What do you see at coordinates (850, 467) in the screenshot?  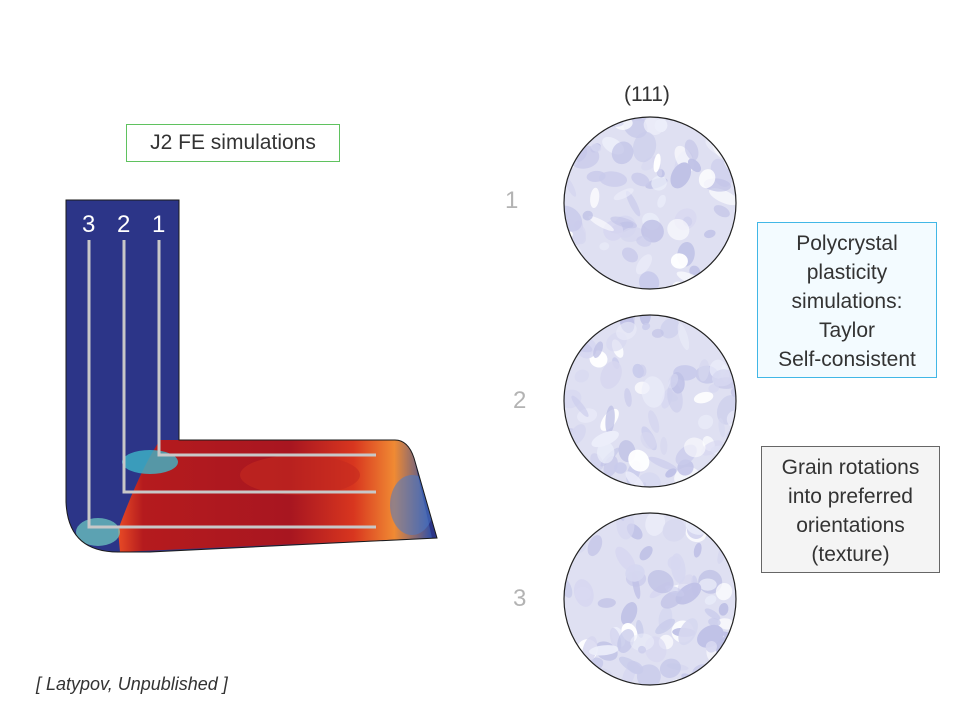 I see `grain-line-1: Grain rotations` at bounding box center [850, 467].